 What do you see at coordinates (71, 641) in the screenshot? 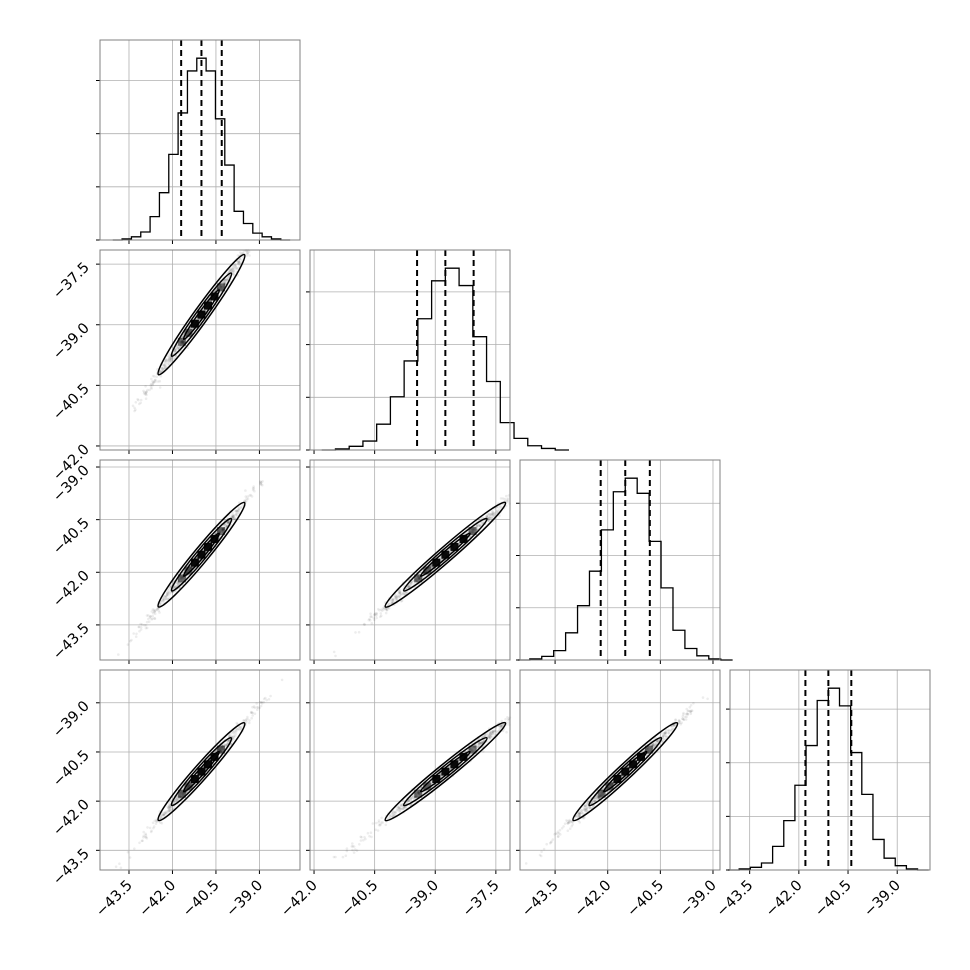
I see `y-tick-label: −43.5` at bounding box center [71, 641].